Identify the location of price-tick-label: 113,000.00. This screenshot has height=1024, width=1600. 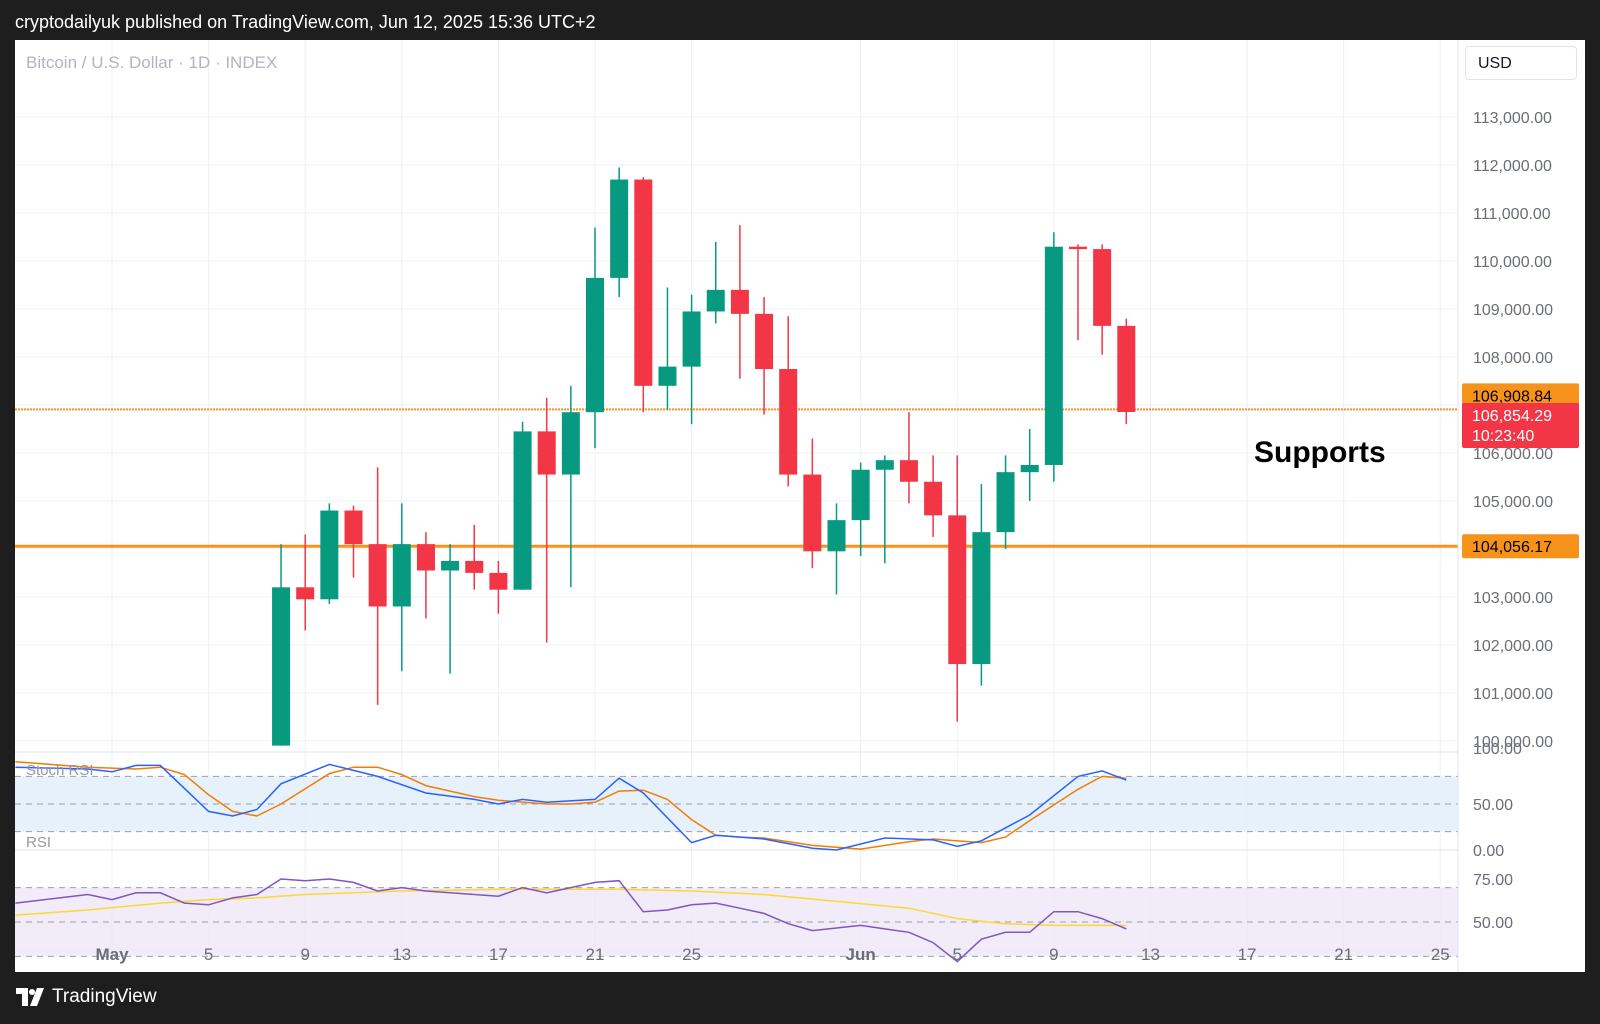
(1512, 118).